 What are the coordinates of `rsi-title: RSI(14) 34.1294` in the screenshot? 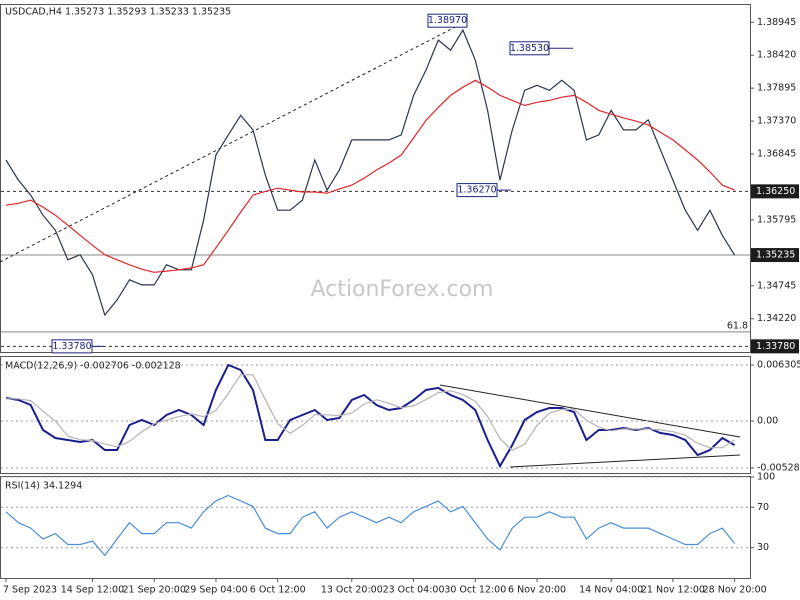 It's located at (43, 486).